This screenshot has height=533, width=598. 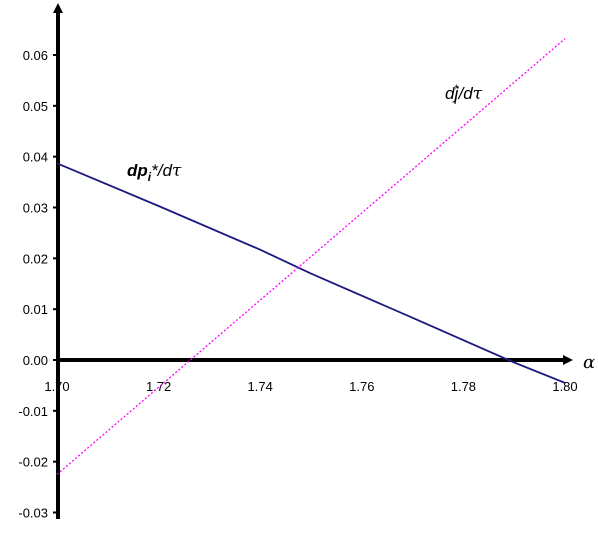 What do you see at coordinates (456, 89) in the screenshot?
I see `series-label-dj-sup: *` at bounding box center [456, 89].